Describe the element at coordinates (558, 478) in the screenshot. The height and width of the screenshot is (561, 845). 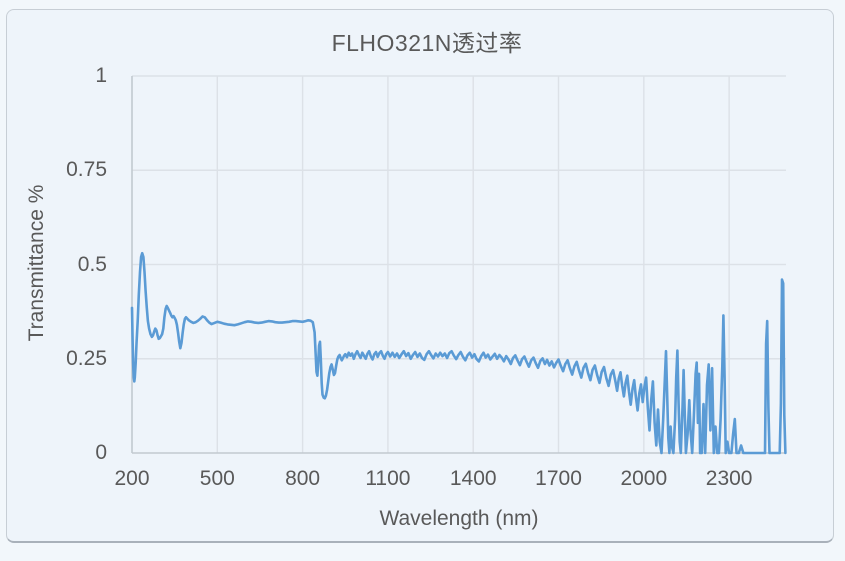
I see `x-tick-label: 1700` at that location.